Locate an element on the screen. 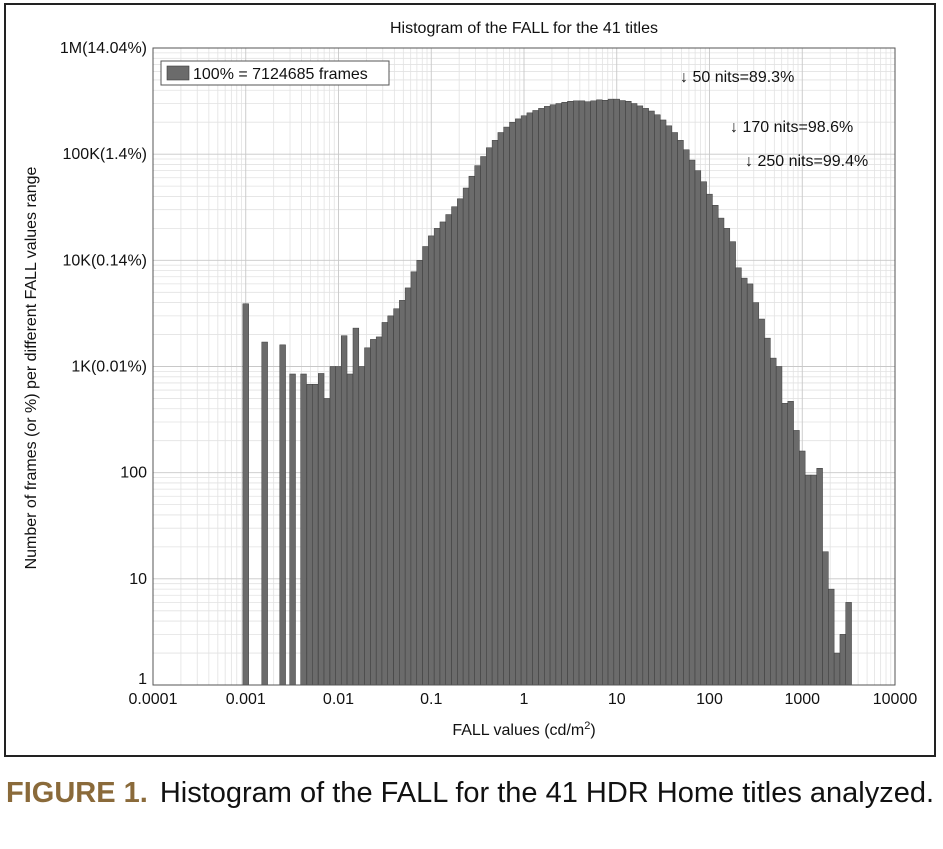 Image resolution: width=943 pixels, height=849 pixels. legend-box is located at coordinates (275, 73).